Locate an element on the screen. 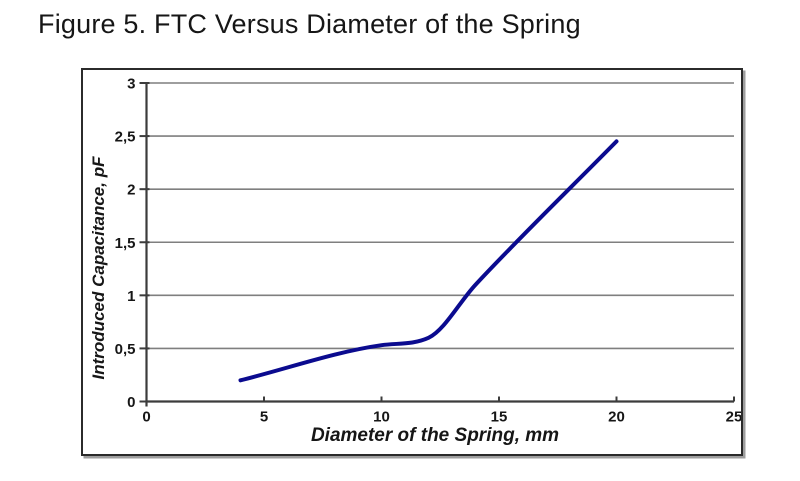 This screenshot has width=800, height=481. y-tick-label: 1 is located at coordinates (131, 296).